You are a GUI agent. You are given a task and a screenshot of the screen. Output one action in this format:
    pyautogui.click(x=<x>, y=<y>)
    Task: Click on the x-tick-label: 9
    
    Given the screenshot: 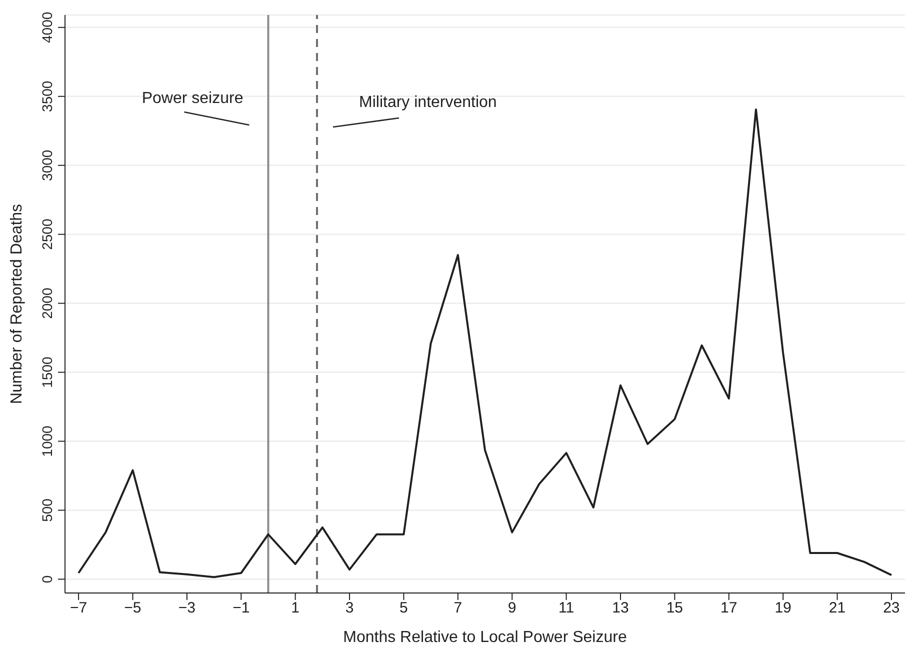 What is the action you would take?
    pyautogui.click(x=512, y=608)
    